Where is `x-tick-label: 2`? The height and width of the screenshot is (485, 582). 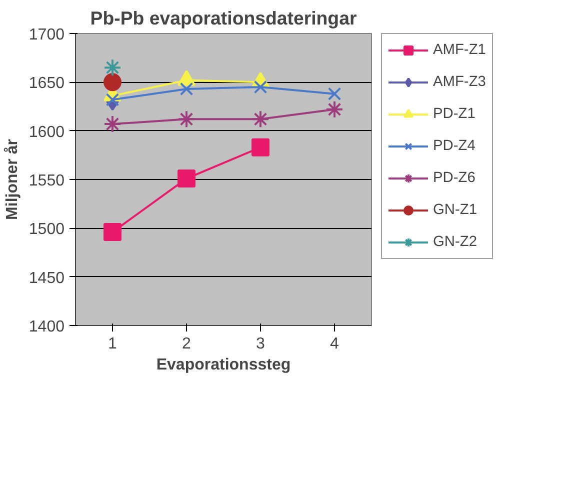 x-tick-label: 2 is located at coordinates (187, 344).